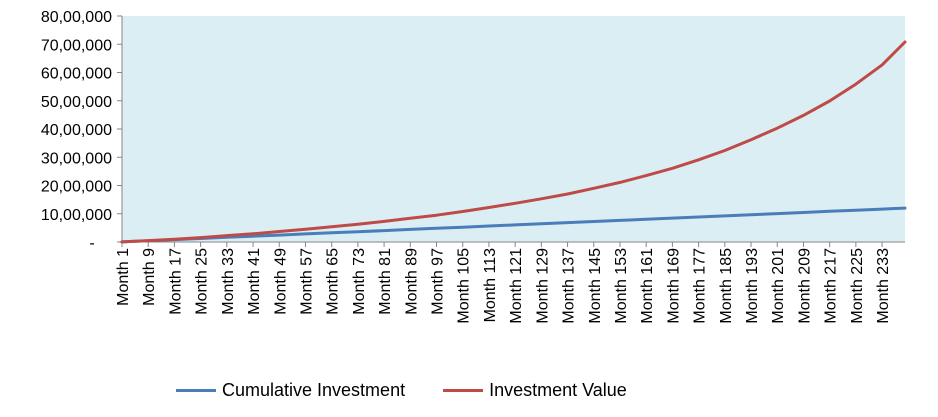  Describe the element at coordinates (464, 286) in the screenshot. I see `x-tick-label: Month 105` at that location.